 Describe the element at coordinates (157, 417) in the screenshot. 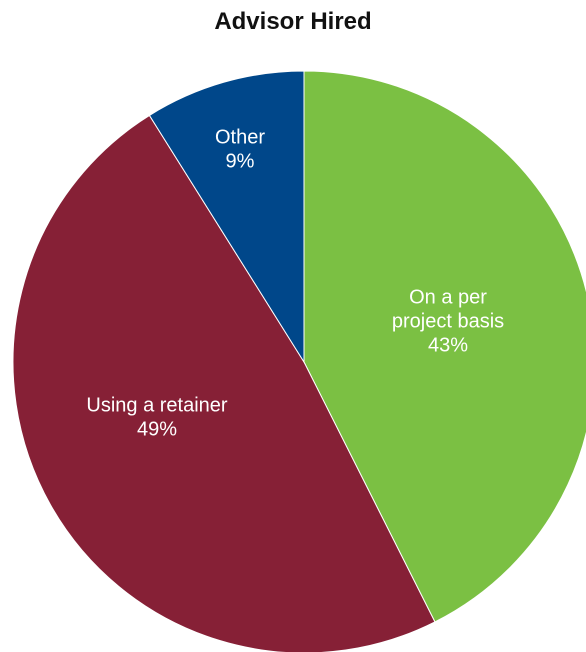

I see `slice-label-using-a-retainer: Using a retainer 49%` at that location.